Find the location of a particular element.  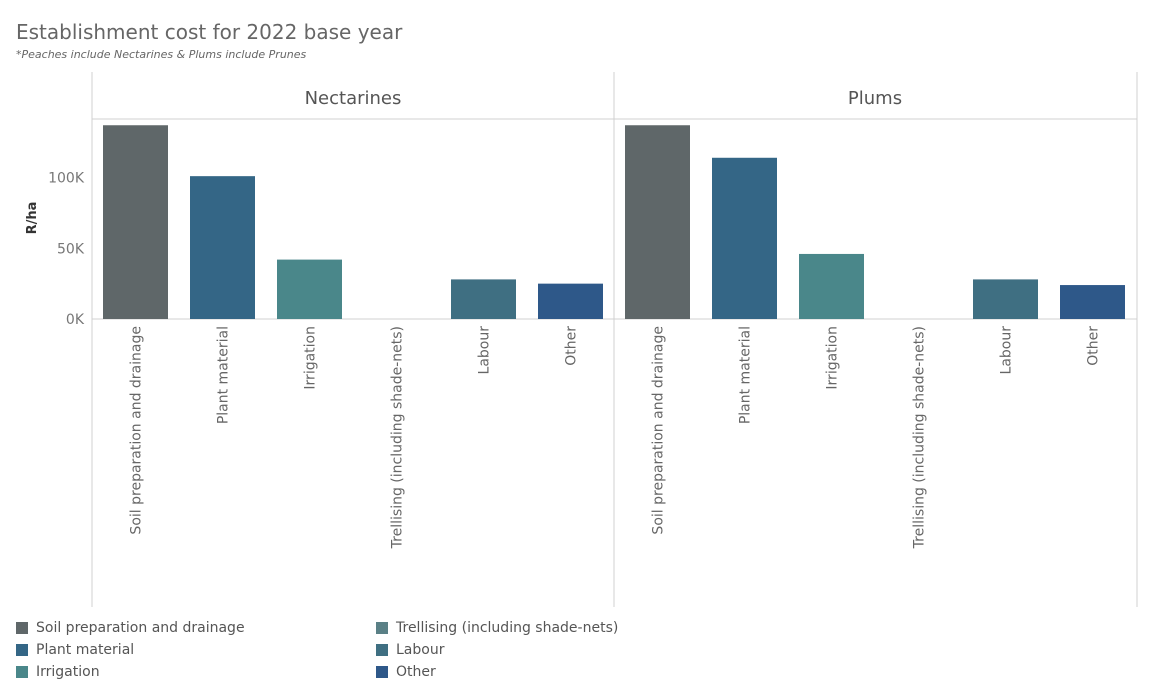

panel-header: Plums is located at coordinates (875, 98).